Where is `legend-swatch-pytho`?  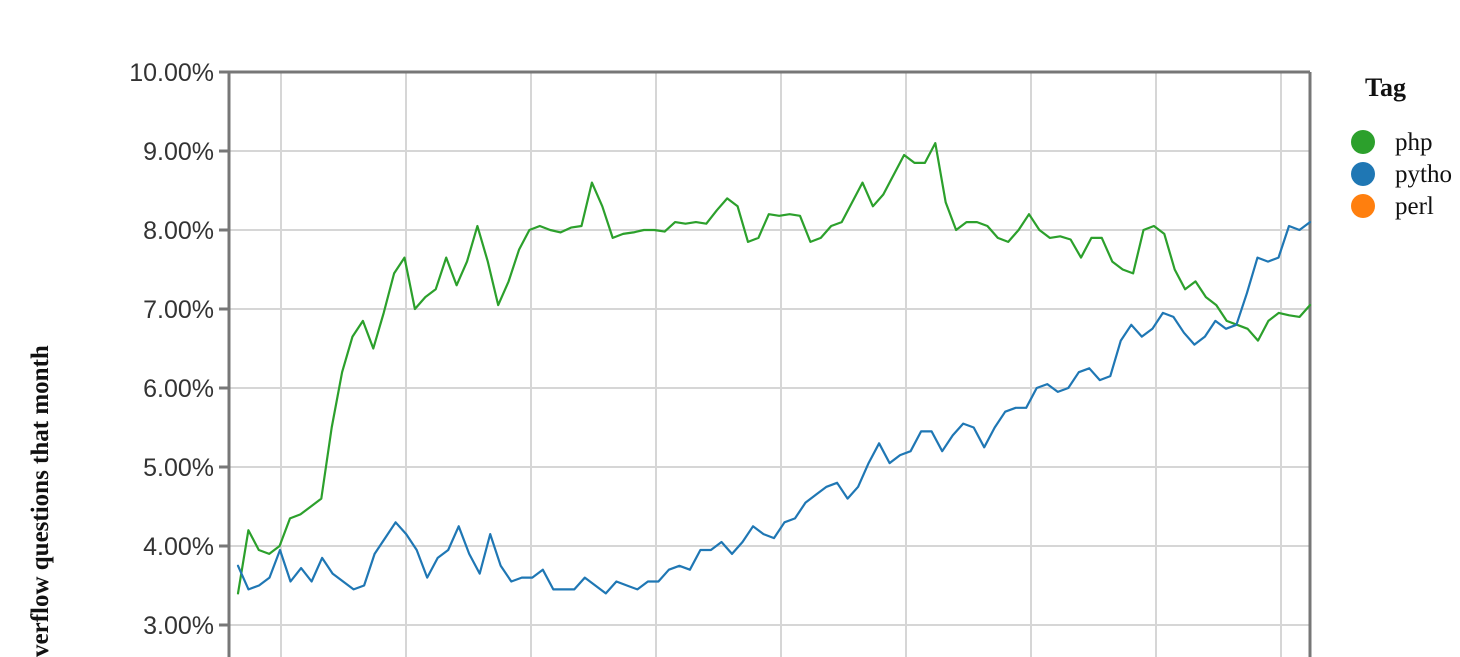
legend-swatch-pytho is located at coordinates (1363, 174).